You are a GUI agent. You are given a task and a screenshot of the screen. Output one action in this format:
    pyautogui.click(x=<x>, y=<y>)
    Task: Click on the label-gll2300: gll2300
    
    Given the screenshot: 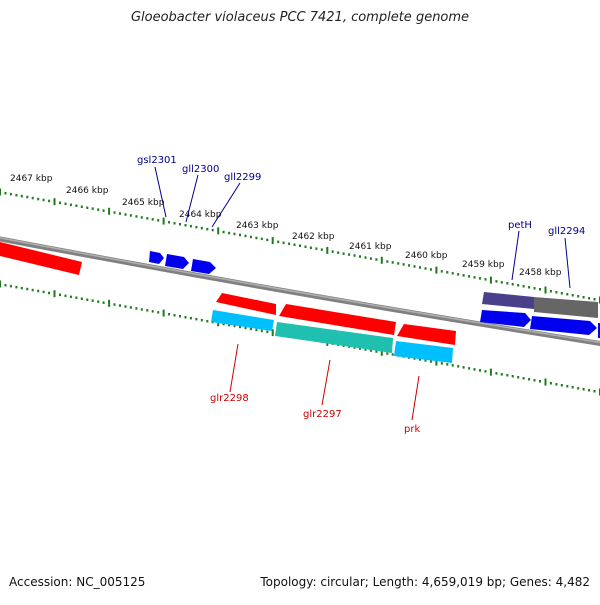 What is the action you would take?
    pyautogui.click(x=200, y=169)
    